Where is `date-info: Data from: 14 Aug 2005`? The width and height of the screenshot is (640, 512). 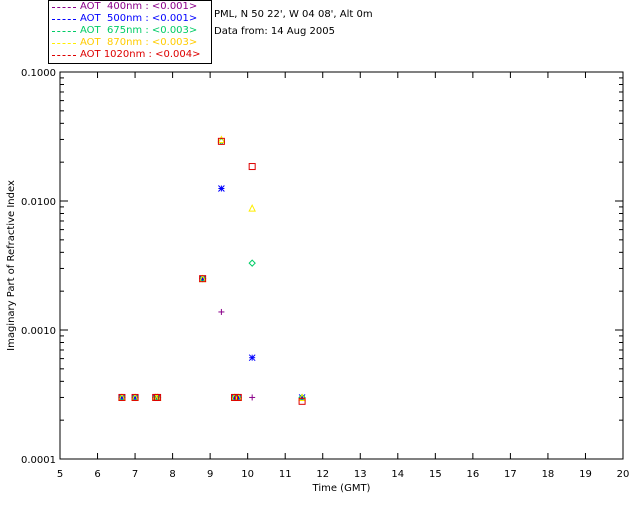 date-info: Data from: 14 Aug 2005 is located at coordinates (274, 31).